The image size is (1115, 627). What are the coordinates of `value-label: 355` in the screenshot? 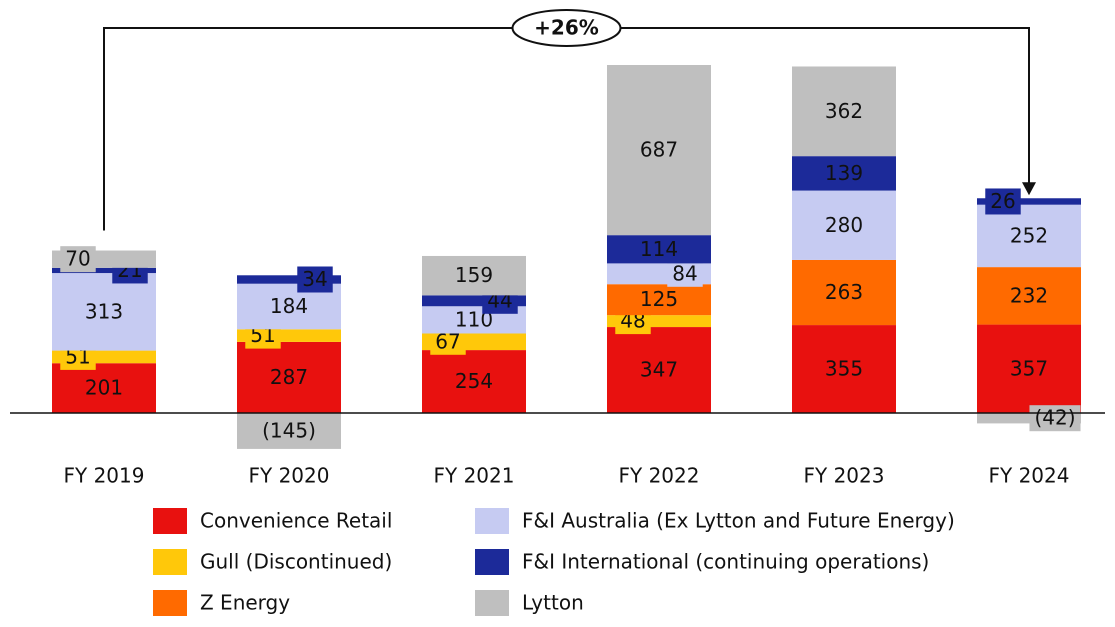 It's located at (844, 369).